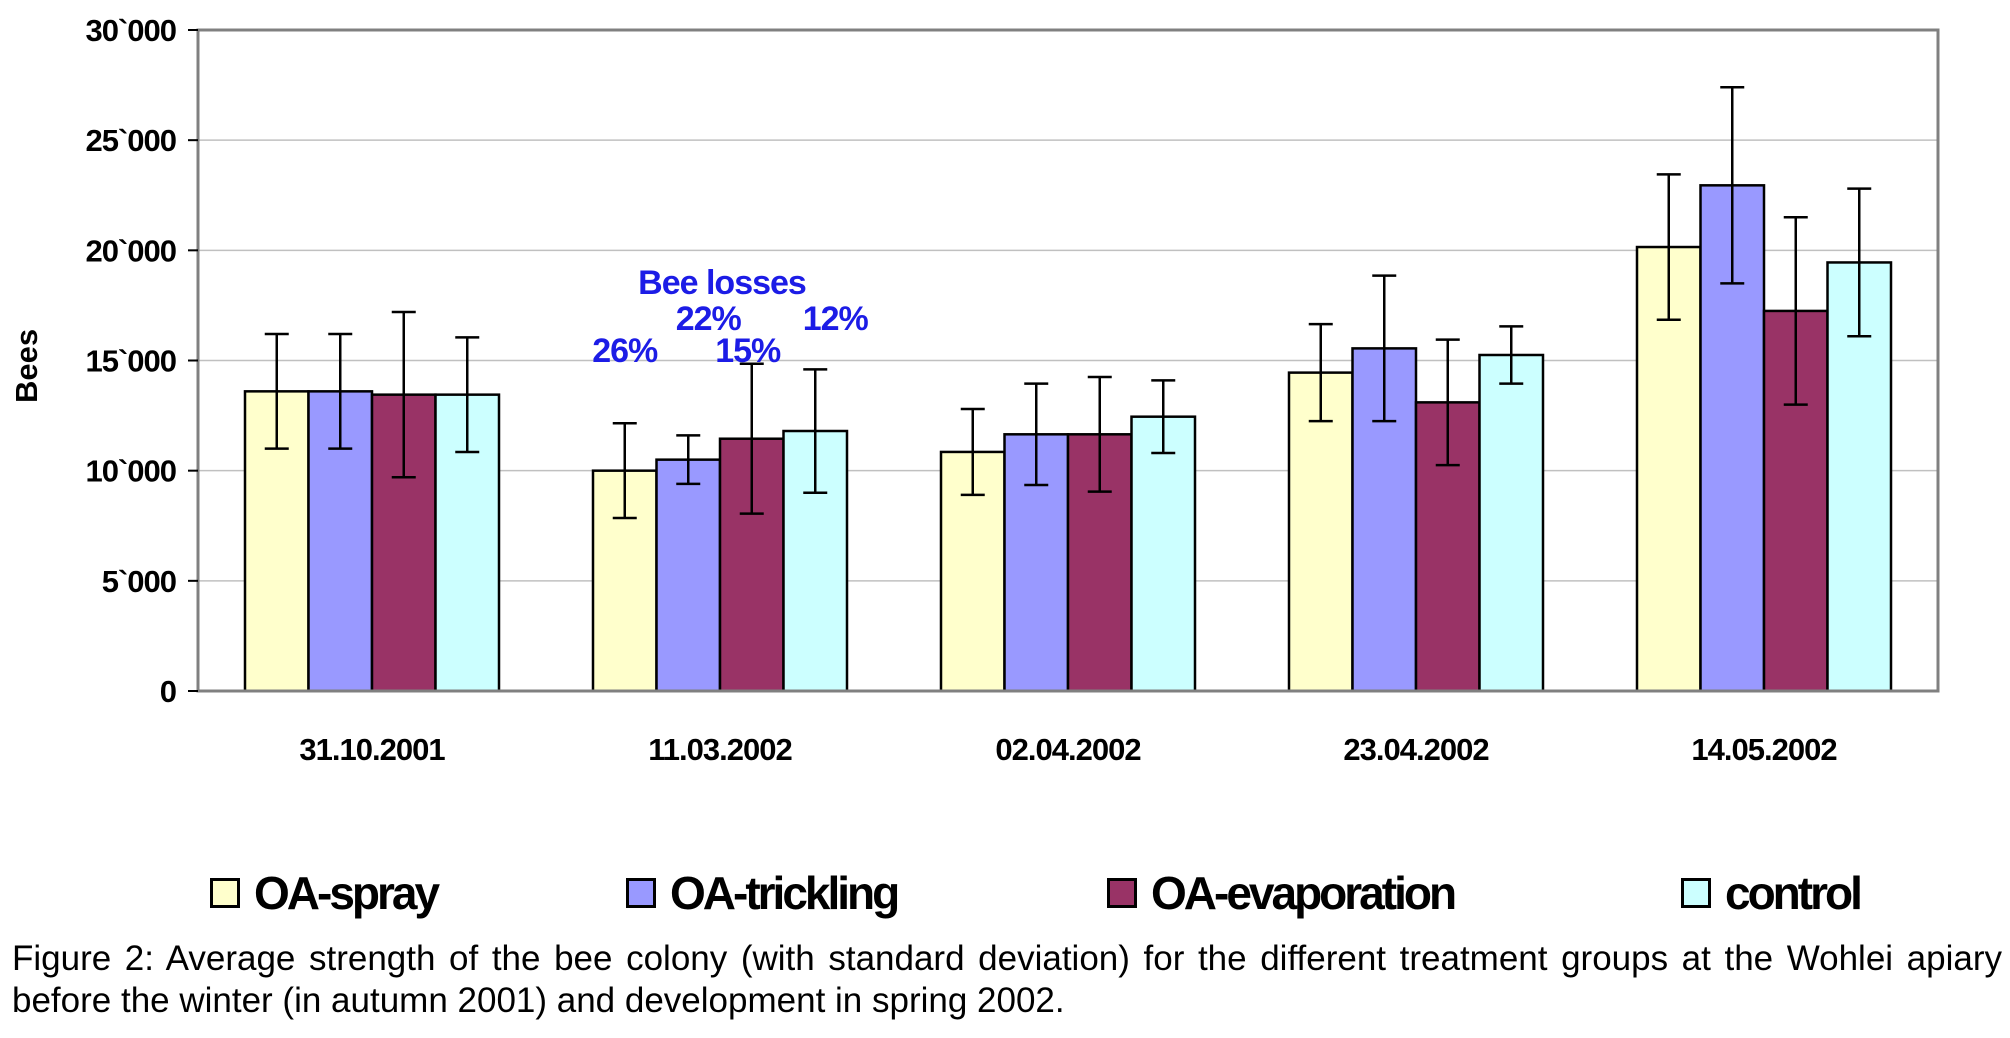 The image size is (2010, 1038). I want to click on x-tick-label: 14.05.2002, so click(1763, 749).